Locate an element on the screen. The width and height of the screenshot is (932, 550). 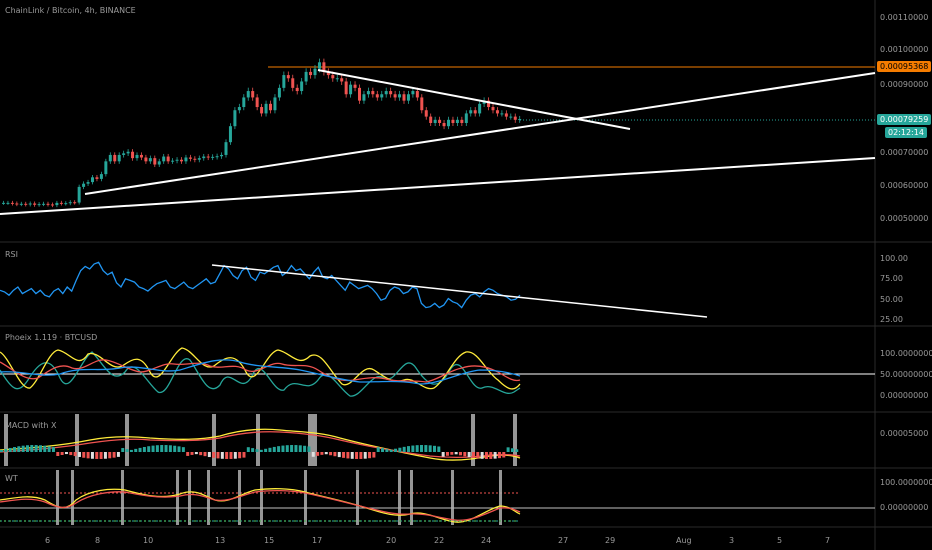
macd-signal-line is located at coordinates (260, 445).